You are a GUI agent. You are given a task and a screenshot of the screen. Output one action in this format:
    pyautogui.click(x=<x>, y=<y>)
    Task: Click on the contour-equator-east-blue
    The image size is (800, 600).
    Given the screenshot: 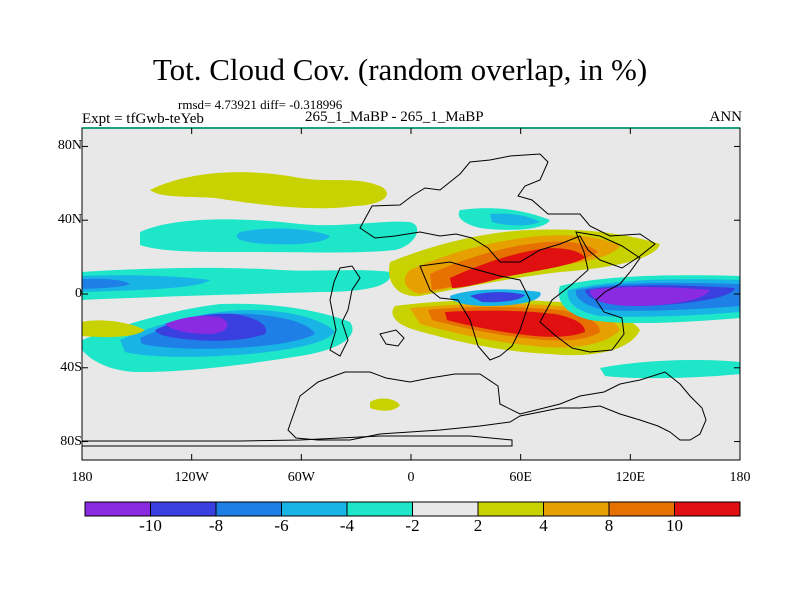 What is the action you would take?
    pyautogui.click(x=497, y=297)
    